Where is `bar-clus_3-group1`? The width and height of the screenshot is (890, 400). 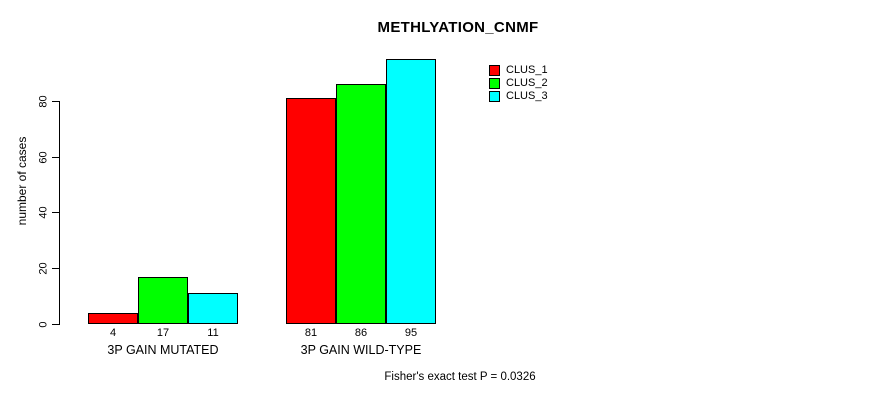 bar-clus_3-group1 is located at coordinates (213, 308).